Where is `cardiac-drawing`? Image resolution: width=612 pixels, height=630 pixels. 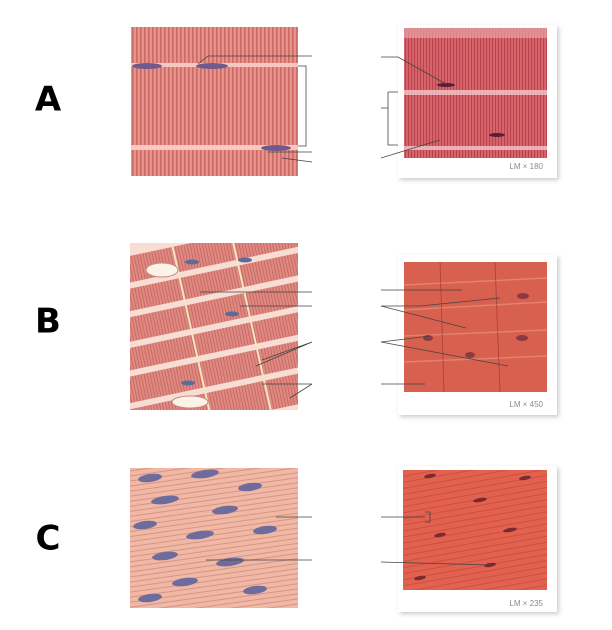 cardiac-drawing is located at coordinates (214, 326).